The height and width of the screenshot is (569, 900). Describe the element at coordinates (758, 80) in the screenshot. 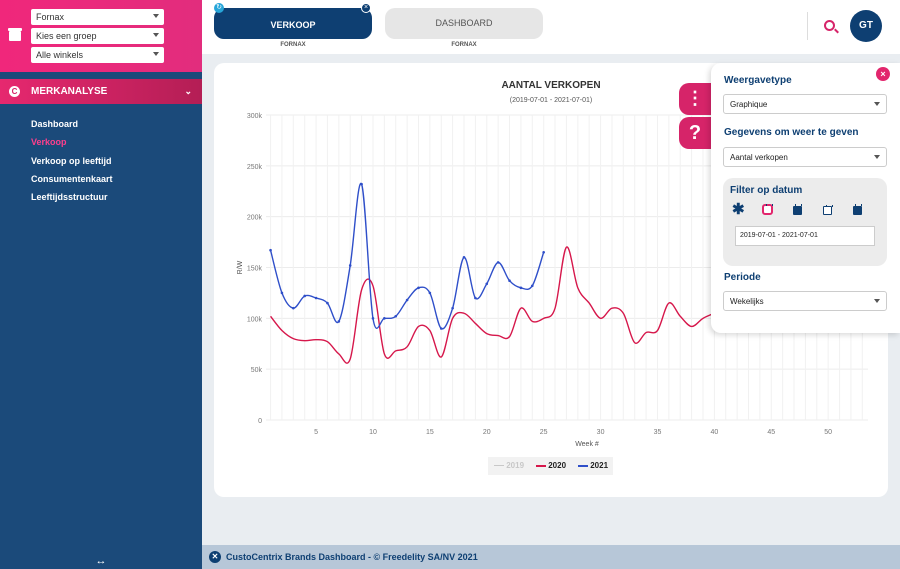

I see `display-type-label: Weergavetype` at that location.